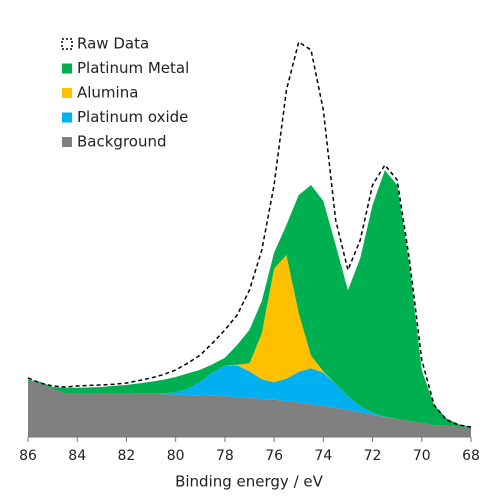  What do you see at coordinates (127, 456) in the screenshot?
I see `x-tick-label: 82` at bounding box center [127, 456].